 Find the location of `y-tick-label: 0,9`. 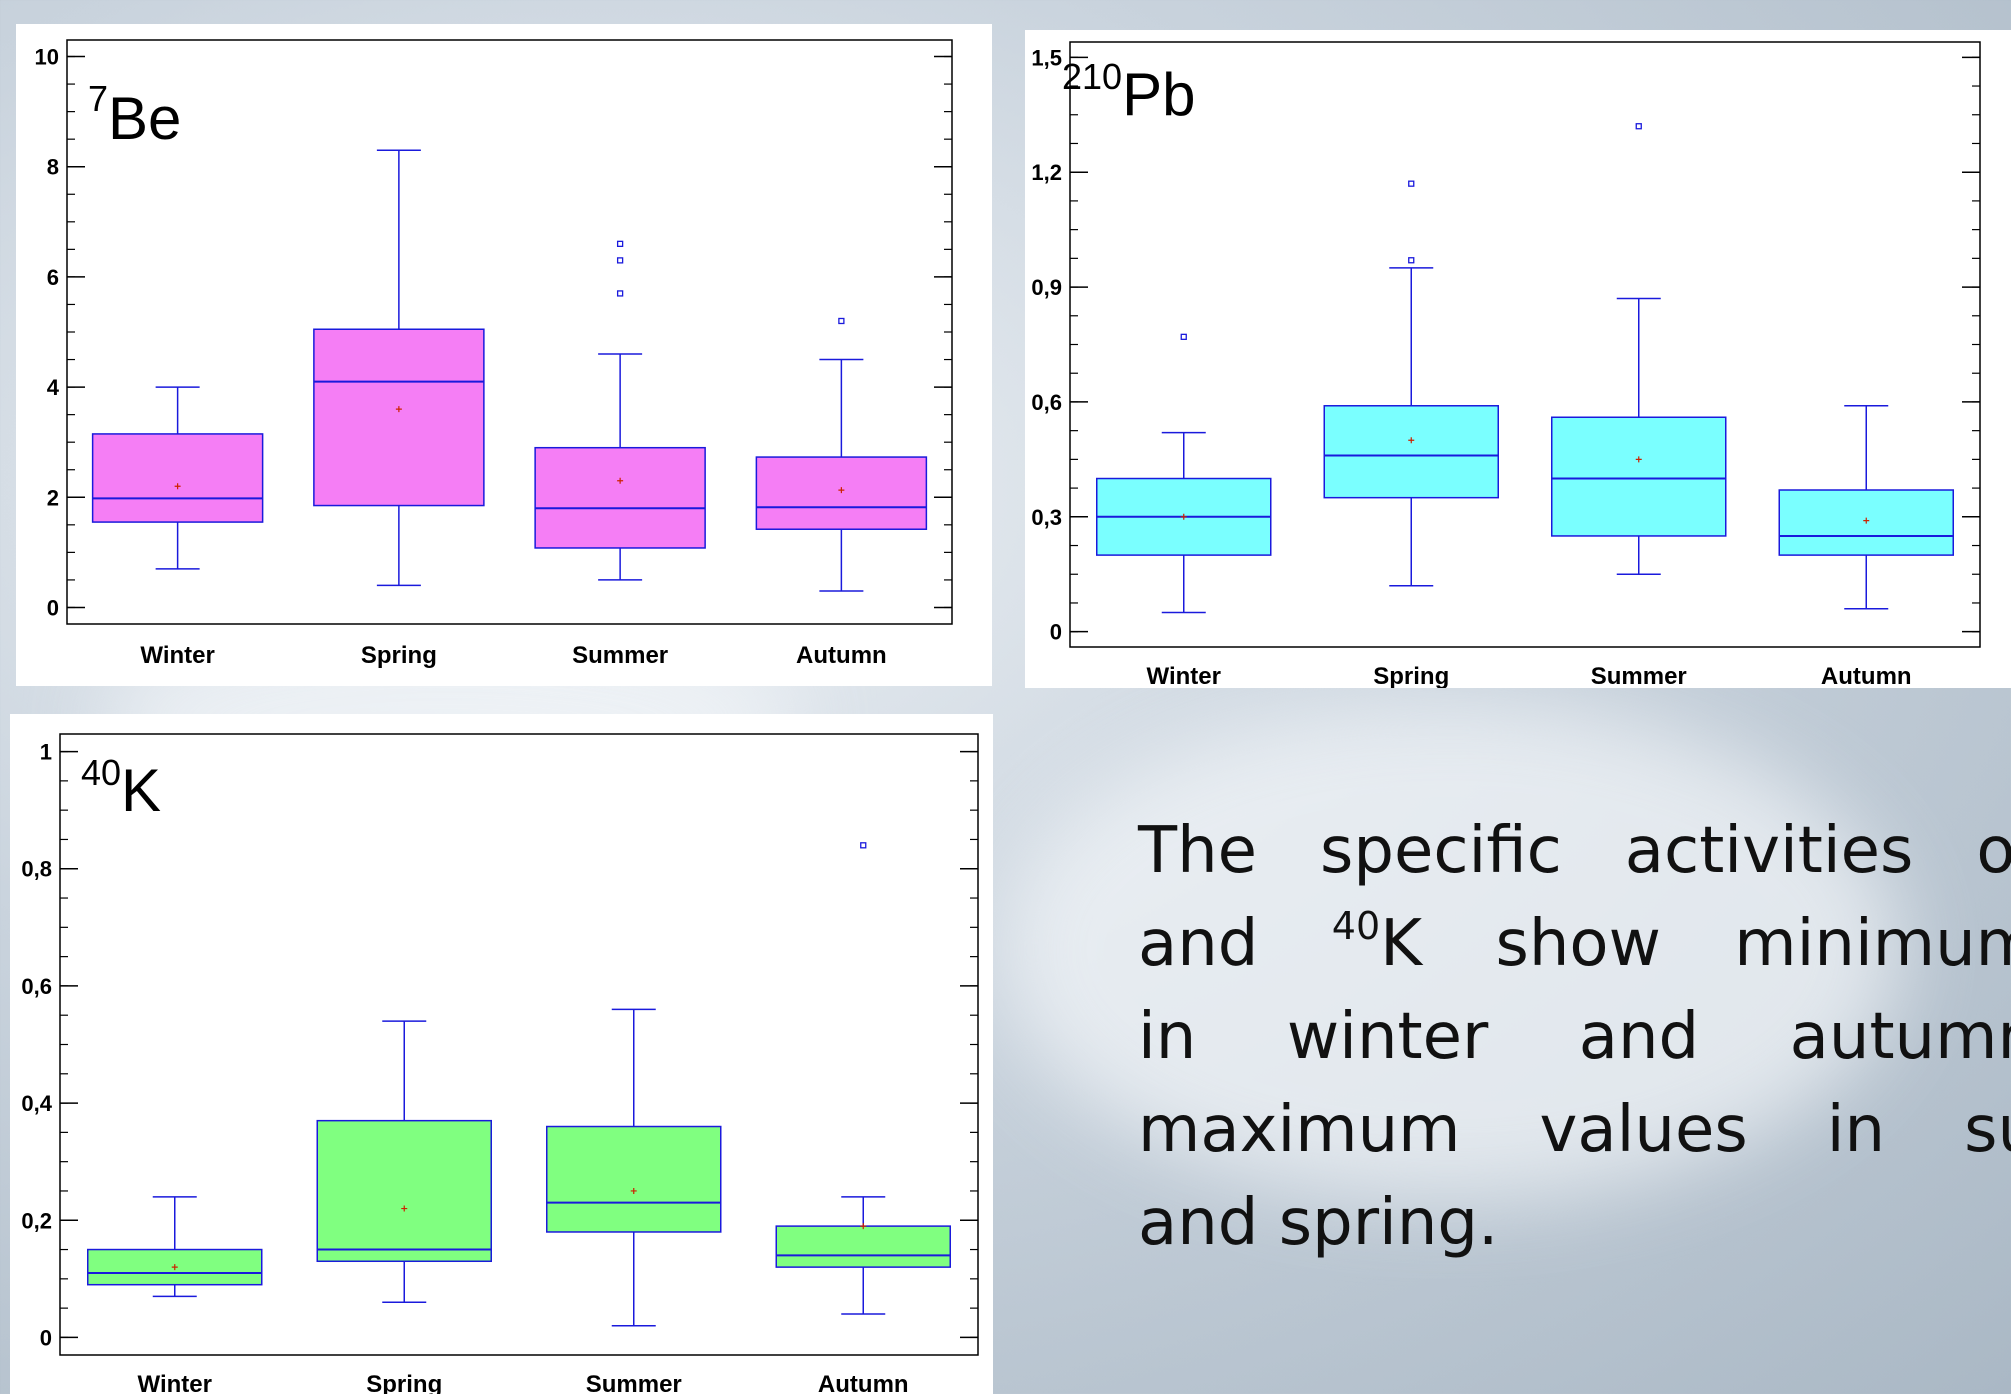

y-tick-label: 0,9 is located at coordinates (1046, 287).